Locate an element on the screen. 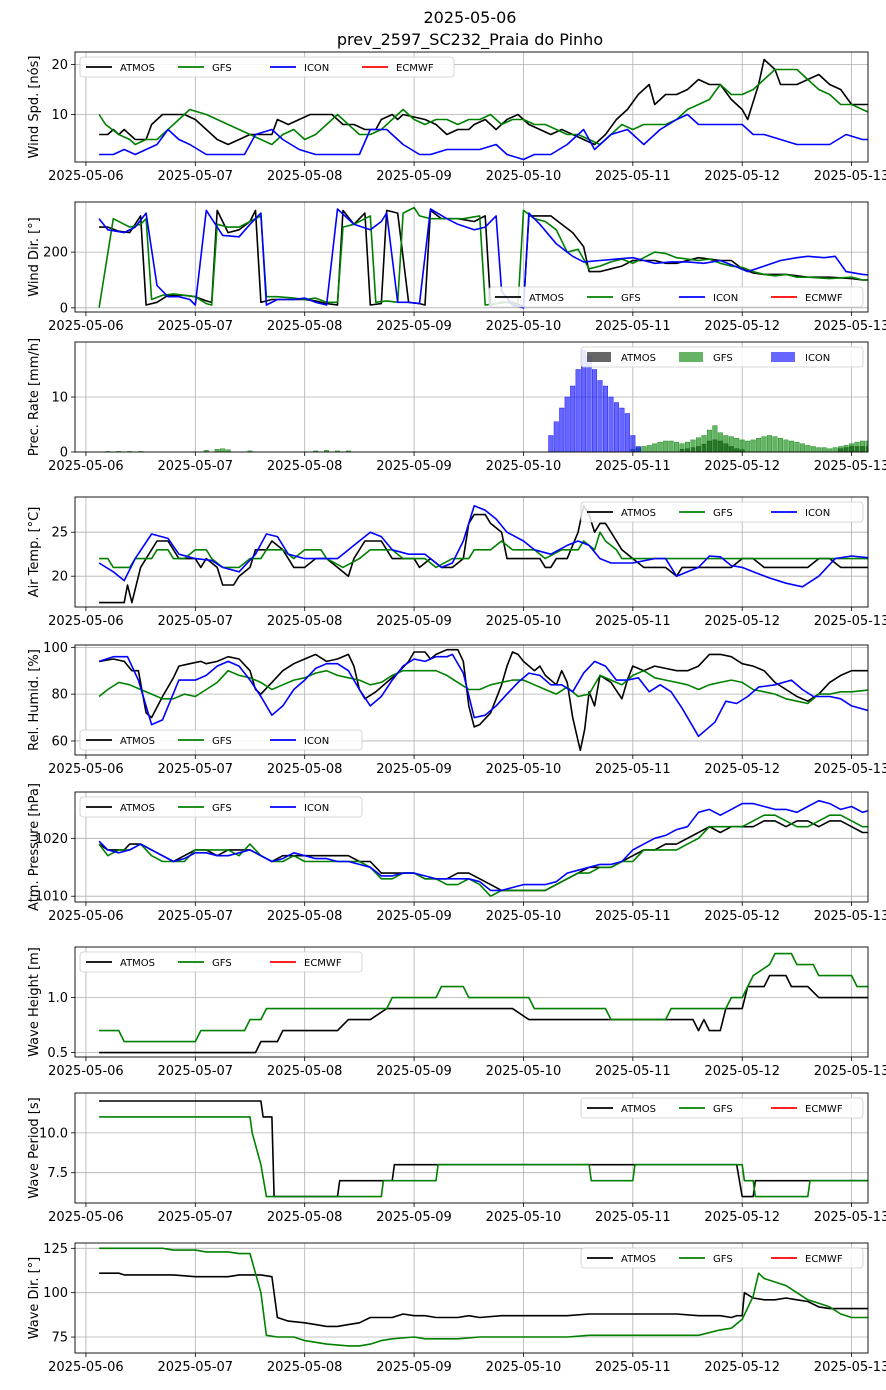 This screenshot has height=1390, width=886. x-tick-label: 2025-05-13 is located at coordinates (850, 916).